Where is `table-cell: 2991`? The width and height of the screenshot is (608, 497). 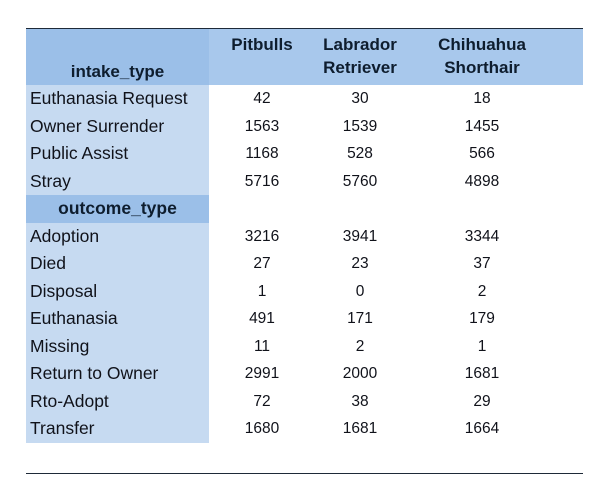 table-cell: 2991 is located at coordinates (262, 373).